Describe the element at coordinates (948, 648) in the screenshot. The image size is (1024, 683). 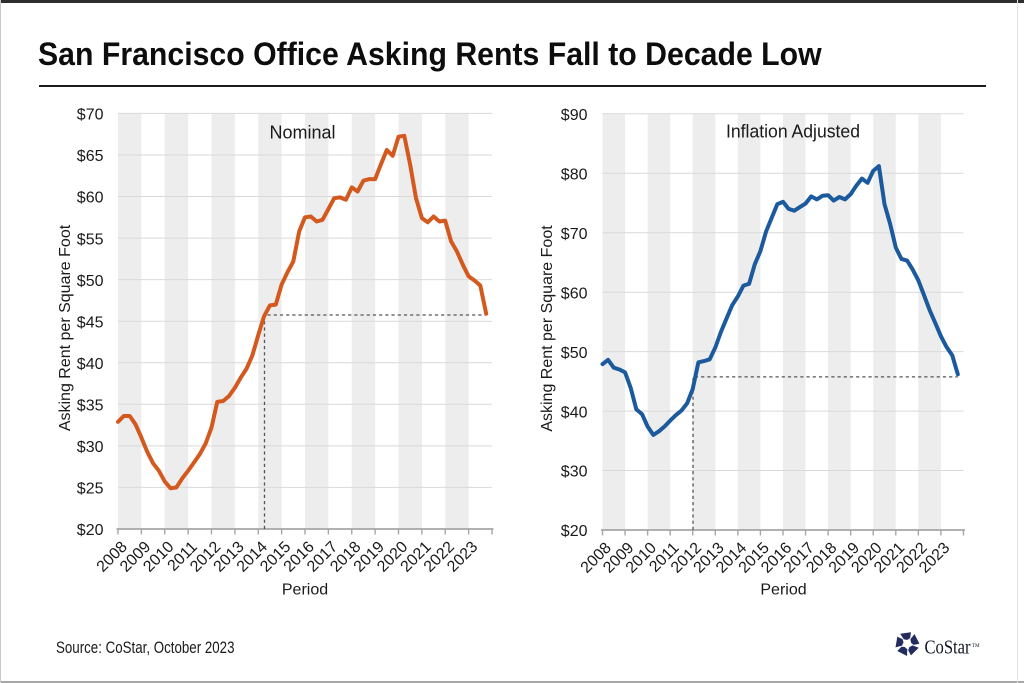
I see `svg-text: CoStar` at that location.